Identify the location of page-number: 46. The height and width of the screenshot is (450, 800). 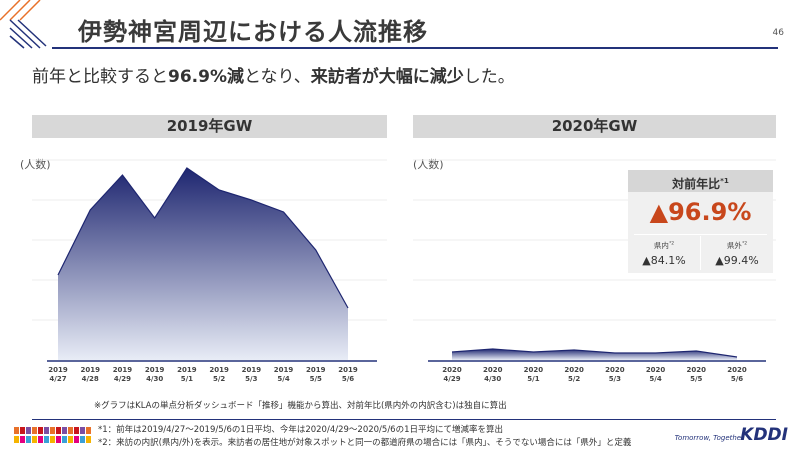
(778, 33).